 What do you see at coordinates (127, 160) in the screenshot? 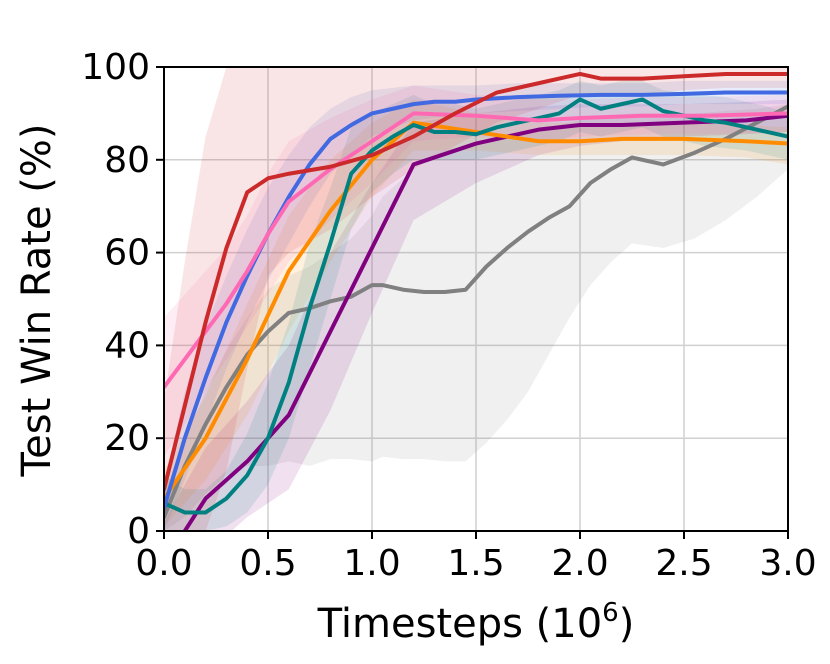
I see `y-tick-label: 80` at bounding box center [127, 160].